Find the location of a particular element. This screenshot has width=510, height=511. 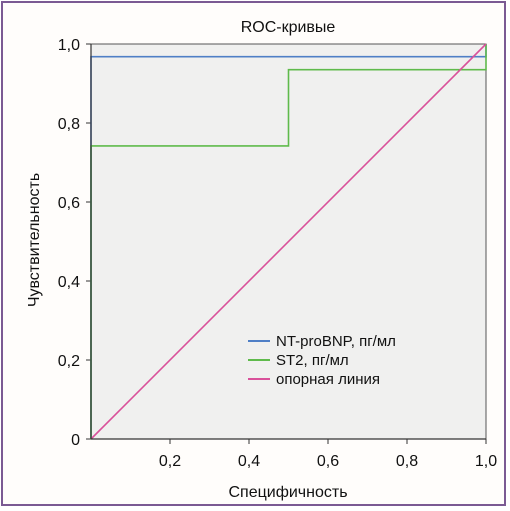

x-tick-label: 0,2 is located at coordinates (170, 461).